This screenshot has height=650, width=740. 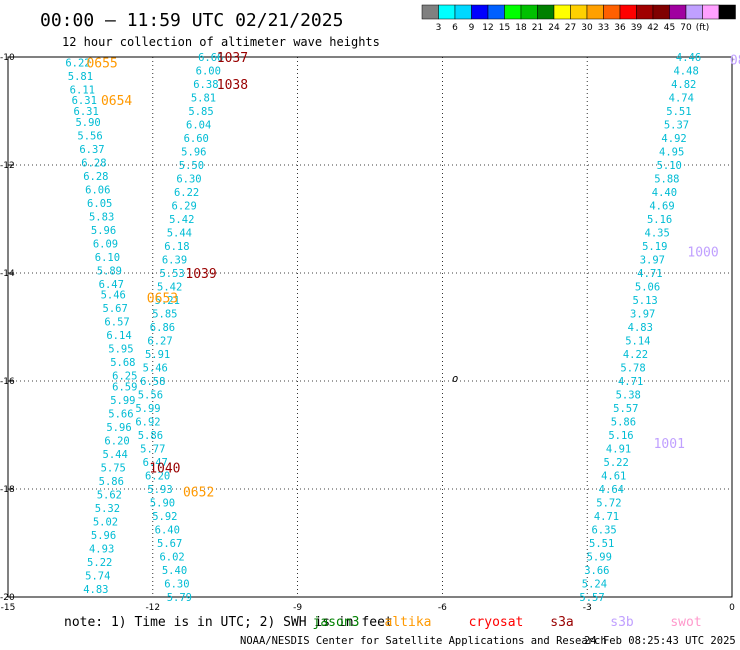 I want to click on wave-height-label: 6.25, so click(x=124, y=377).